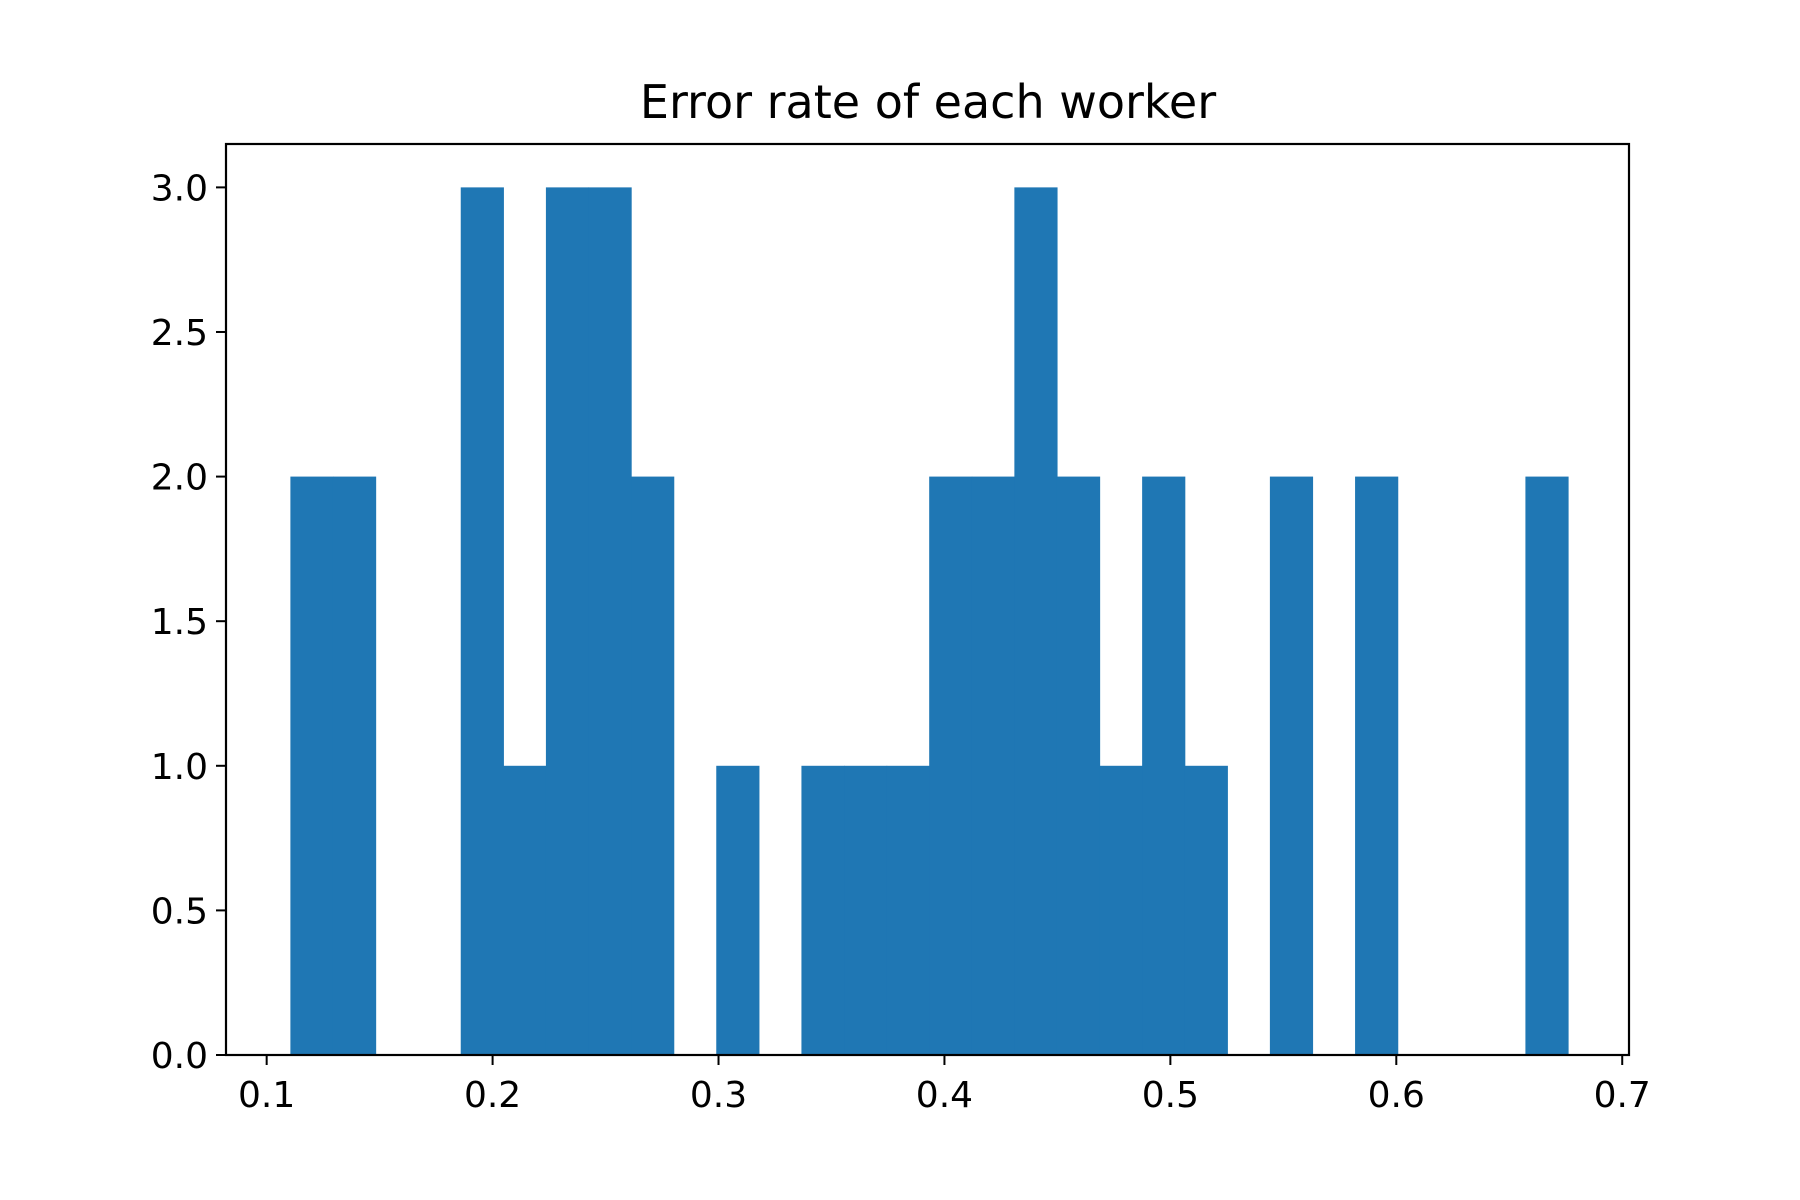 This screenshot has width=1800, height=1200. What do you see at coordinates (266, 1095) in the screenshot?
I see `x-tick-label: 0.1` at bounding box center [266, 1095].